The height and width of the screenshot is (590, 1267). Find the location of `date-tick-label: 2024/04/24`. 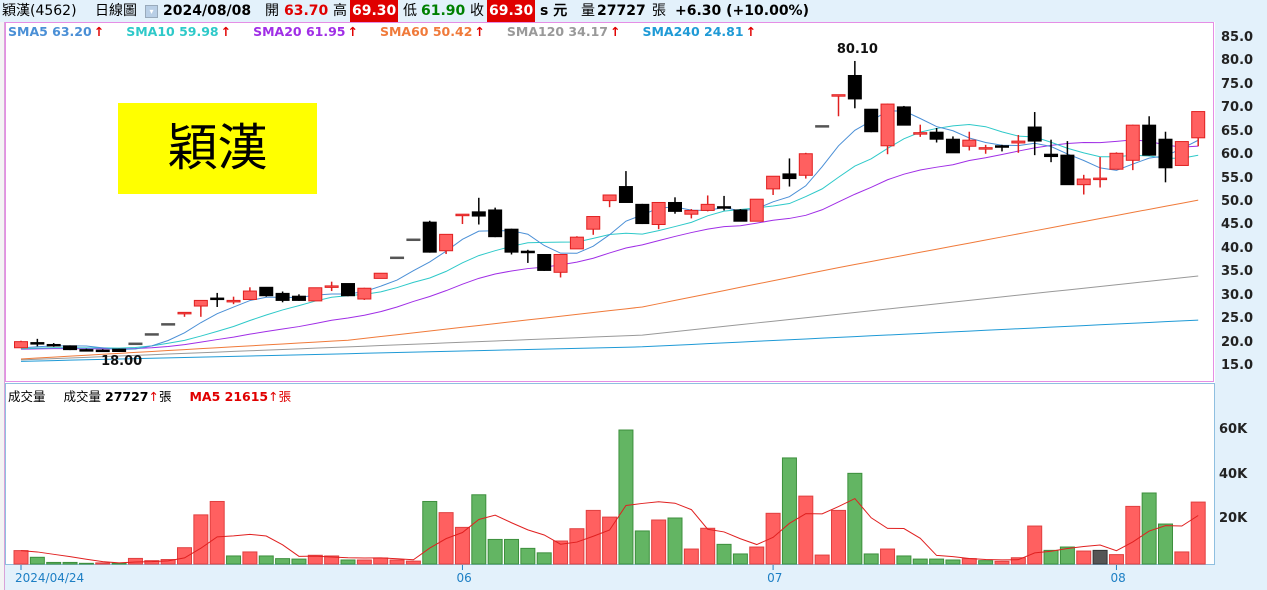

date-tick-label: 2024/04/24 is located at coordinates (50, 578).